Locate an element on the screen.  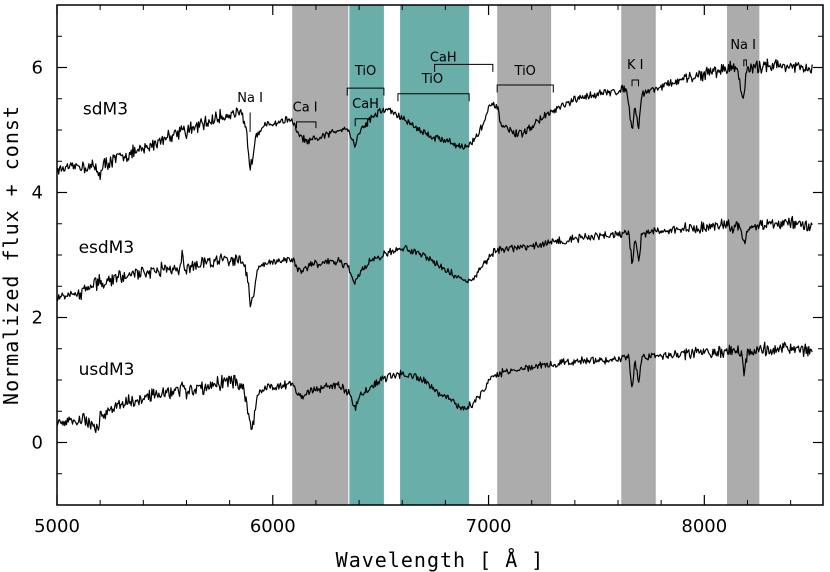
series-label-sdM3: sdM3 is located at coordinates (105, 109).